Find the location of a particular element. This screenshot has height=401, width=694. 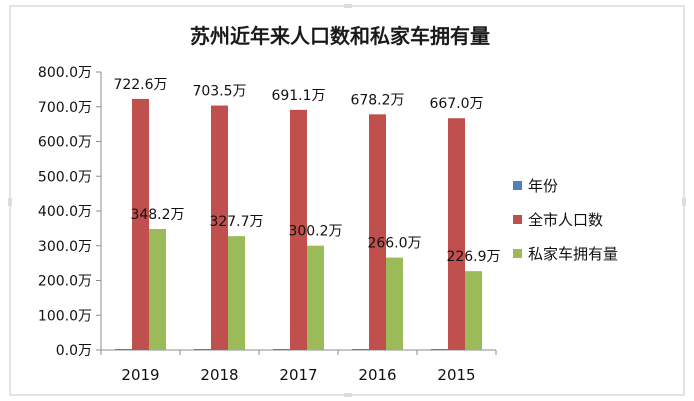

y-tick-label: 200.0万 is located at coordinates (65, 282).